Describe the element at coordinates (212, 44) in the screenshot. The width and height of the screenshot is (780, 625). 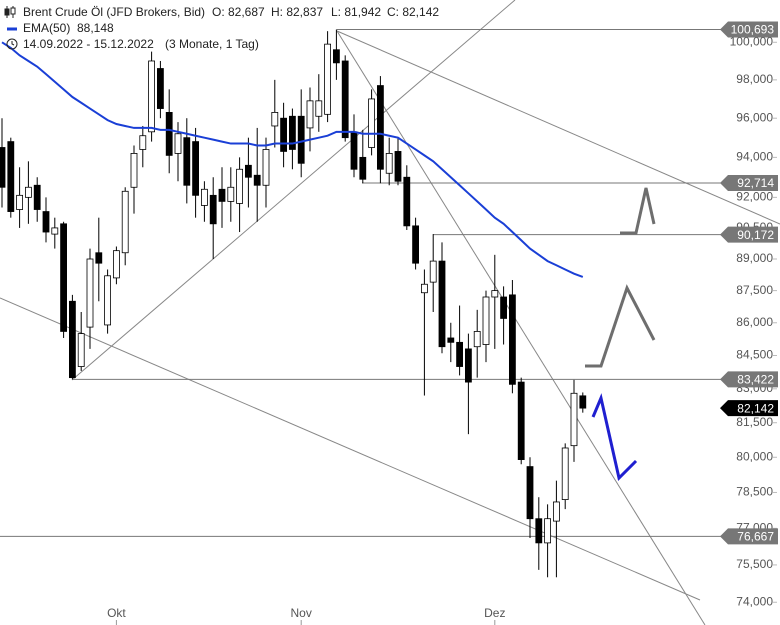
I see `period-note: (3 Monate, 1 Tag)` at that location.